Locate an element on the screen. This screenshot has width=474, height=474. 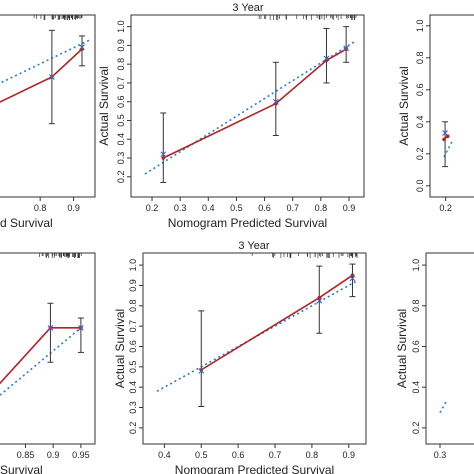
x-tick-label: 0.7 is located at coordinates (275, 455).